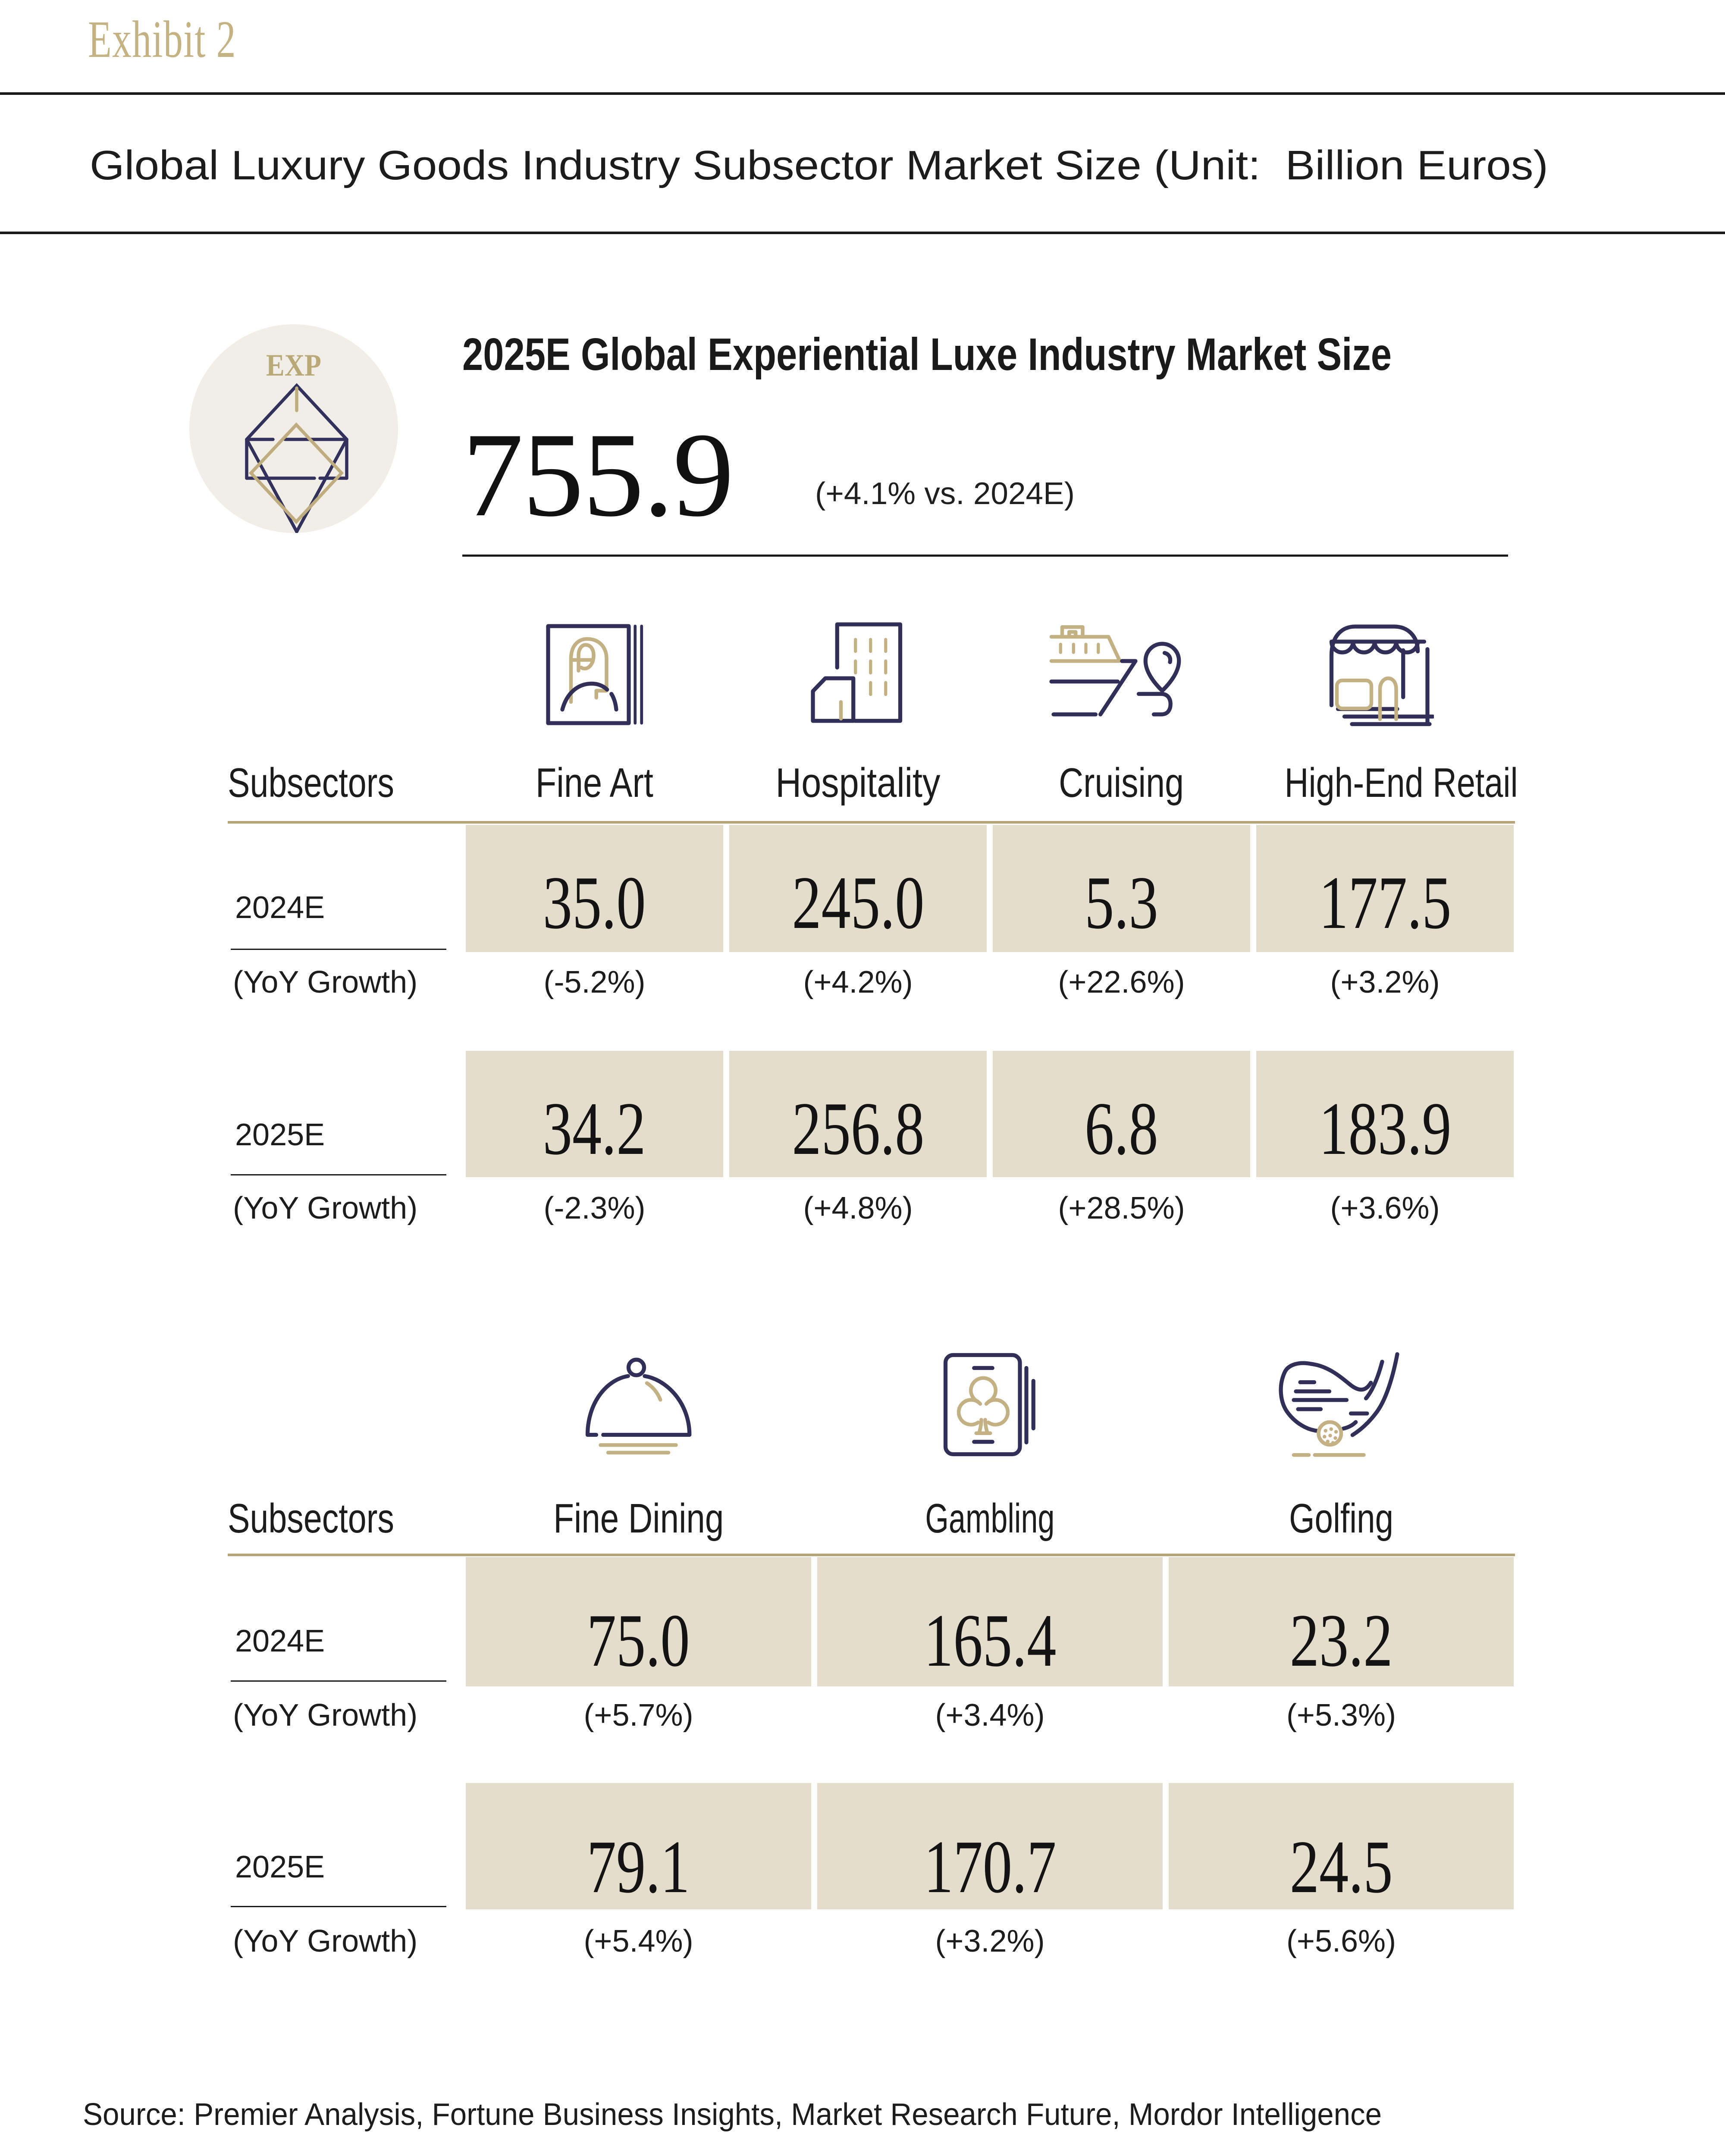  Describe the element at coordinates (858, 982) in the screenshot. I see `table1-yoy-2024-hospitality: (+4.2%)` at that location.